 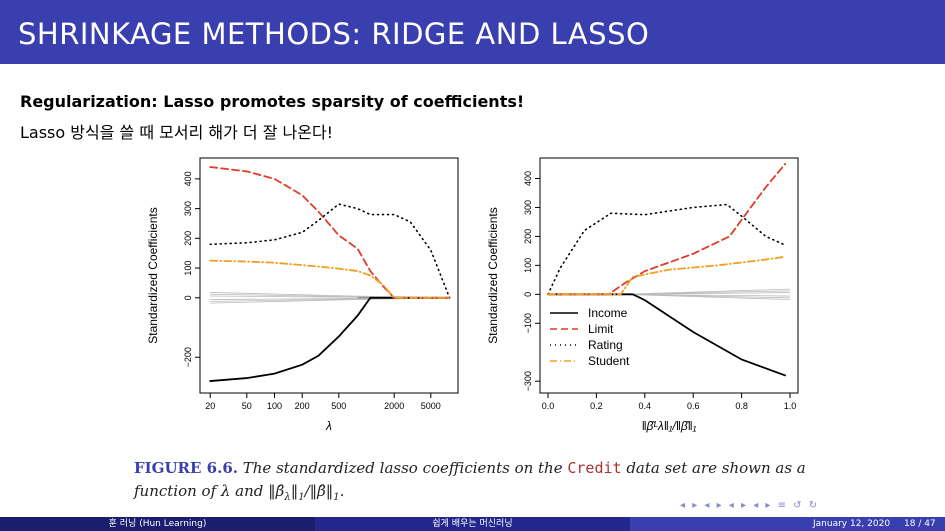 I want to click on footer-course: 쉽게 배우는 머신러닝, so click(x=472, y=524).